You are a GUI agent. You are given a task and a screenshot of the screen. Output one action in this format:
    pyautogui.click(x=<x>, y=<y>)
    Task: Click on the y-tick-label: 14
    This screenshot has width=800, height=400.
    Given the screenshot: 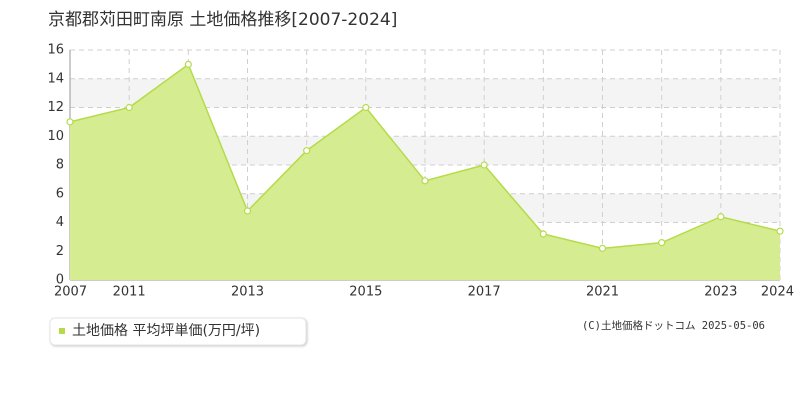 What is the action you would take?
    pyautogui.click(x=55, y=78)
    